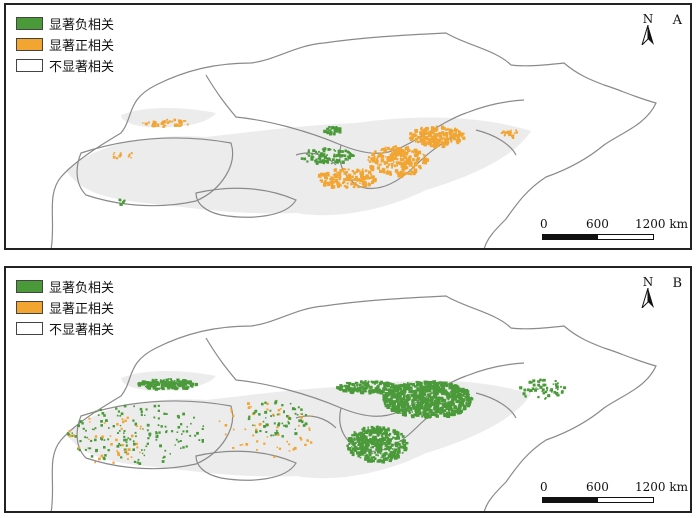 Image resolution: width=700 pixels, height=518 pixels. What do you see at coordinates (648, 282) in the screenshot?
I see `north-letter: N` at bounding box center [648, 282].